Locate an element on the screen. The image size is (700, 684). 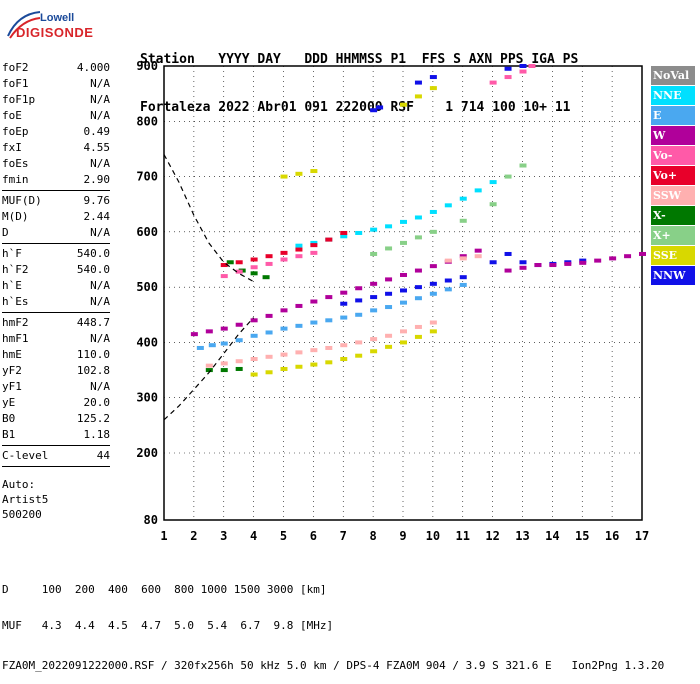
auto-line: 500200 is located at coordinates (22, 514).